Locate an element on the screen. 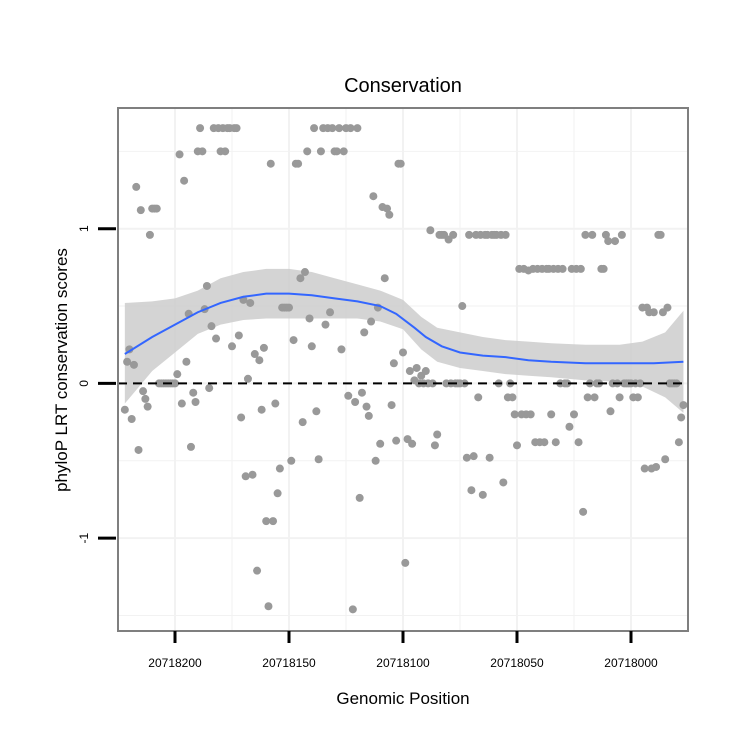 The height and width of the screenshot is (750, 750). x-tick-label: 20718200 is located at coordinates (175, 663).